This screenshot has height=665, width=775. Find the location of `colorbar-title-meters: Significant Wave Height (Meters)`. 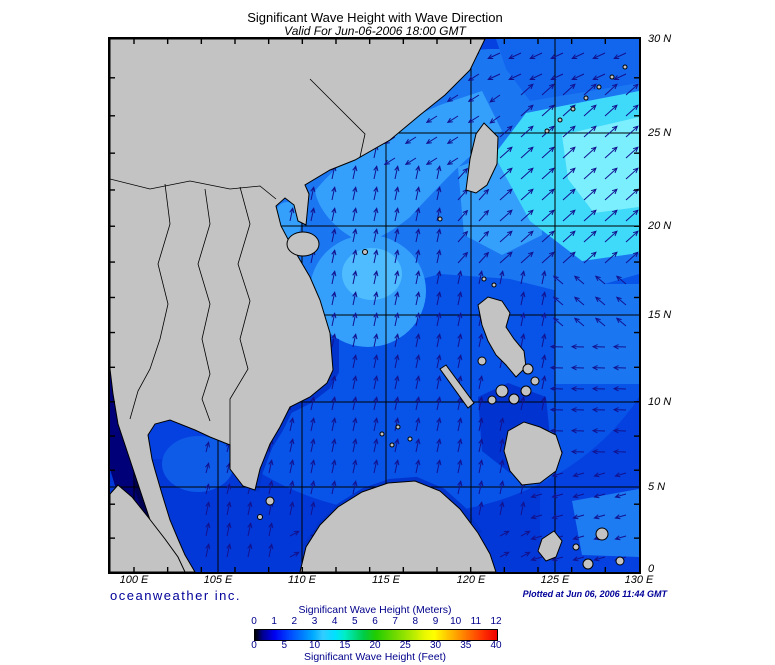

colorbar-title-meters: Significant Wave Height (Meters) is located at coordinates (375, 610).